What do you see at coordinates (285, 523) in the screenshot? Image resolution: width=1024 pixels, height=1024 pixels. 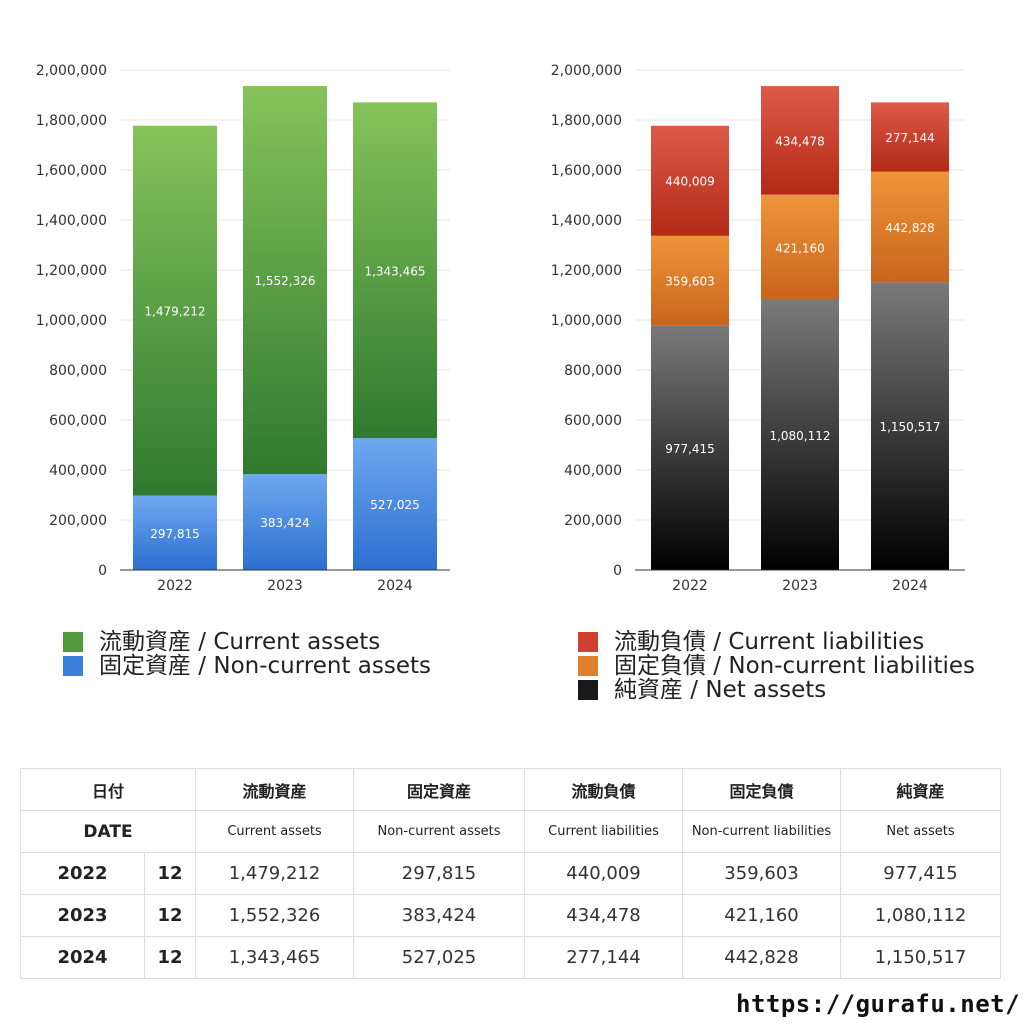 I see `data-label: 383,424` at bounding box center [285, 523].